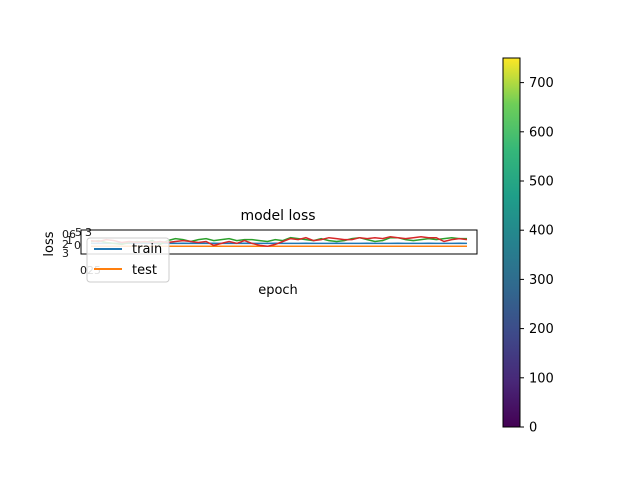 Image resolution: width=640 pixels, height=480 pixels. Describe the element at coordinates (65, 244) in the screenshot. I see `tick-label: 2` at that location.